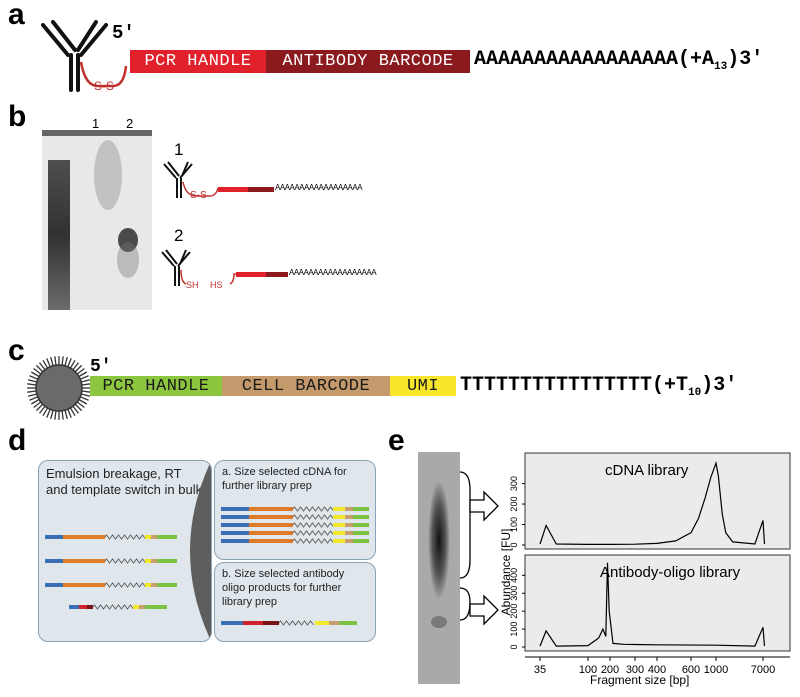 Image resolution: width=800 pixels, height=697 pixels. What do you see at coordinates (647, 470) in the screenshot?
I see `chart-title: cDNA library` at bounding box center [647, 470].